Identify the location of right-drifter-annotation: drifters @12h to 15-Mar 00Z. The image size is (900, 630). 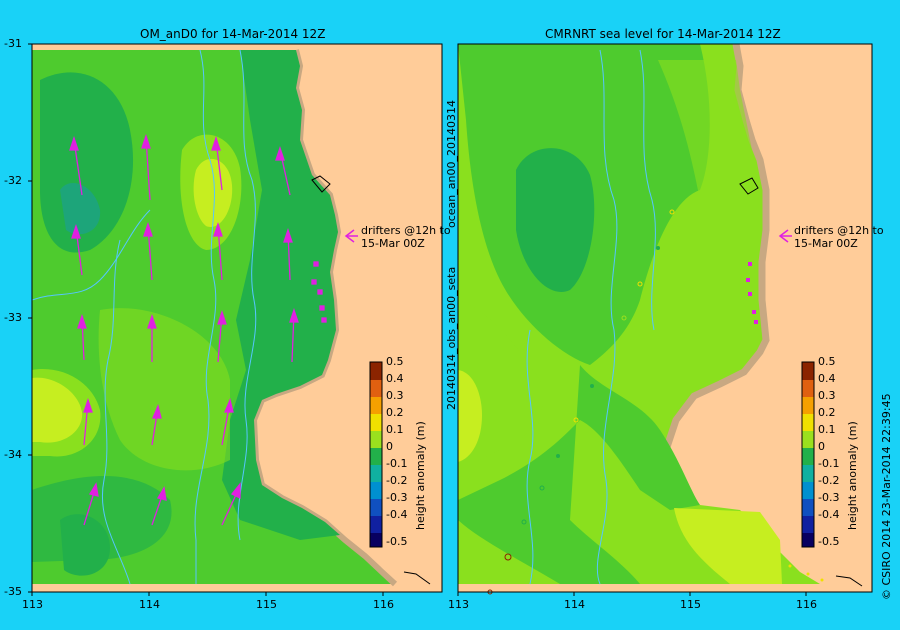
(839, 237).